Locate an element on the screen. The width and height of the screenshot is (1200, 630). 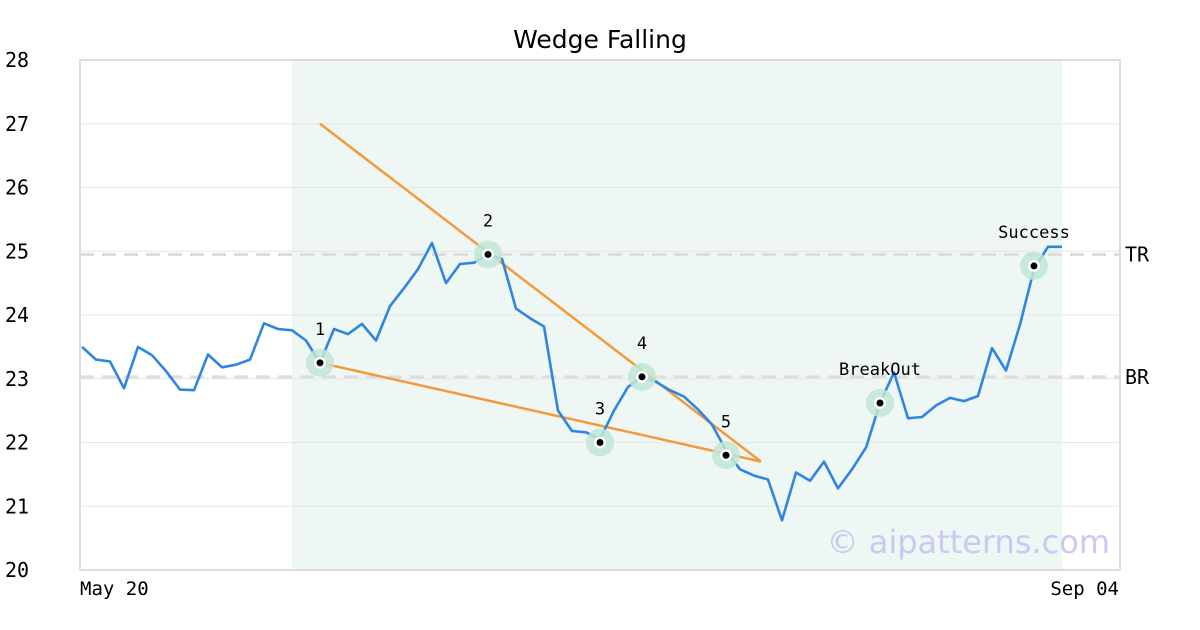
point-label-3: 3 is located at coordinates (600, 410).